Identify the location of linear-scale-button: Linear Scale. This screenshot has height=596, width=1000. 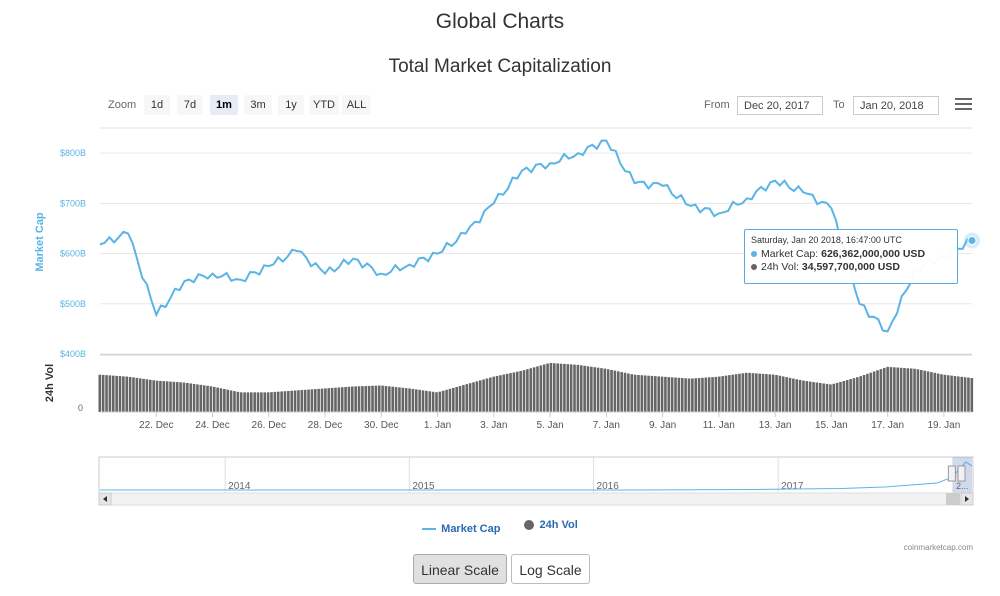
(460, 569).